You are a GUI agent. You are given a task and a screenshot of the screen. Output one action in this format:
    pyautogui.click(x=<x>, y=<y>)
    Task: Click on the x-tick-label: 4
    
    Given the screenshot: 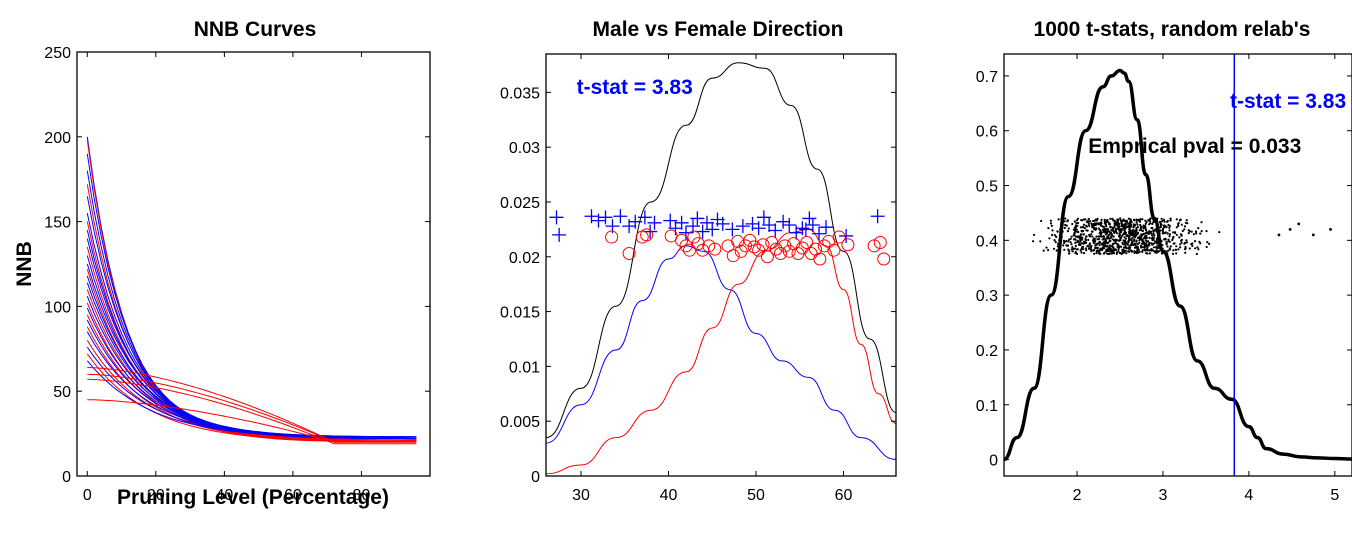 What is the action you would take?
    pyautogui.click(x=1248, y=495)
    